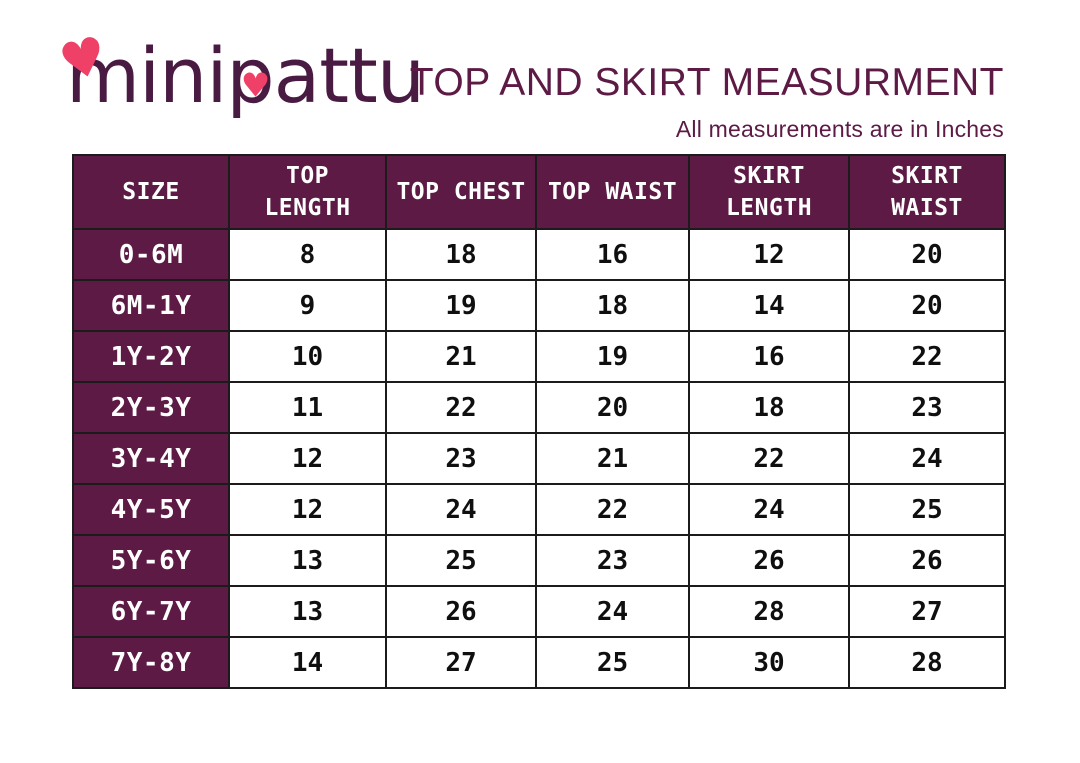  I want to click on column-header-top-length: TOP LENGTH, so click(307, 192).